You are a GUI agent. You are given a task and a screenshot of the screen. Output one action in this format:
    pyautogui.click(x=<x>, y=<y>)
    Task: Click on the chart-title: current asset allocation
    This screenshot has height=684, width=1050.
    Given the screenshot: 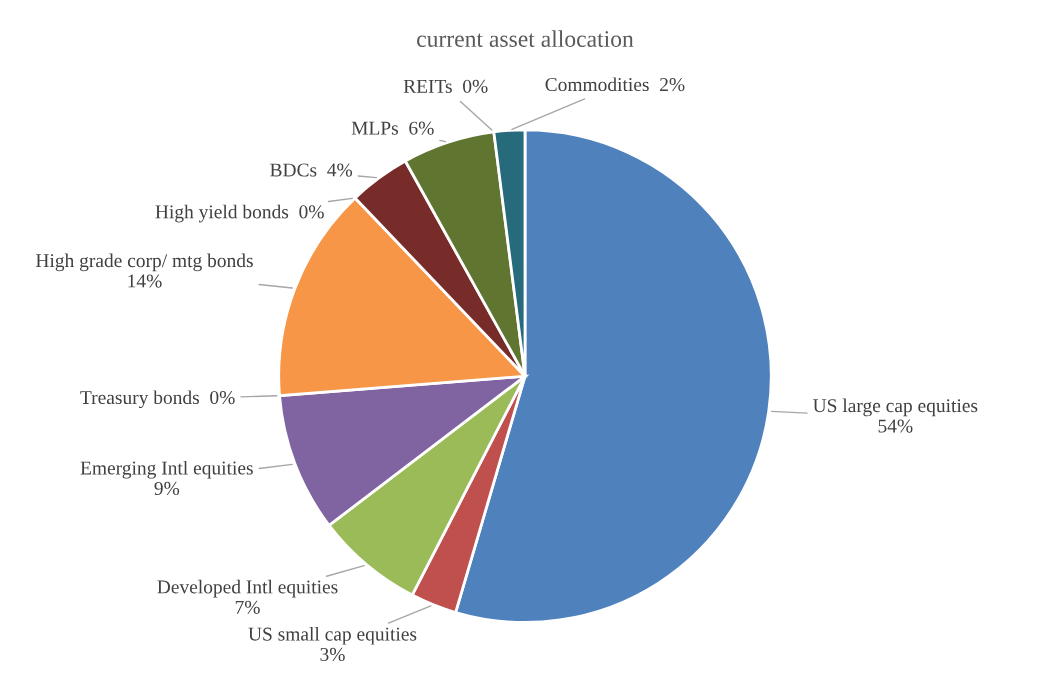 What is the action you would take?
    pyautogui.click(x=525, y=38)
    